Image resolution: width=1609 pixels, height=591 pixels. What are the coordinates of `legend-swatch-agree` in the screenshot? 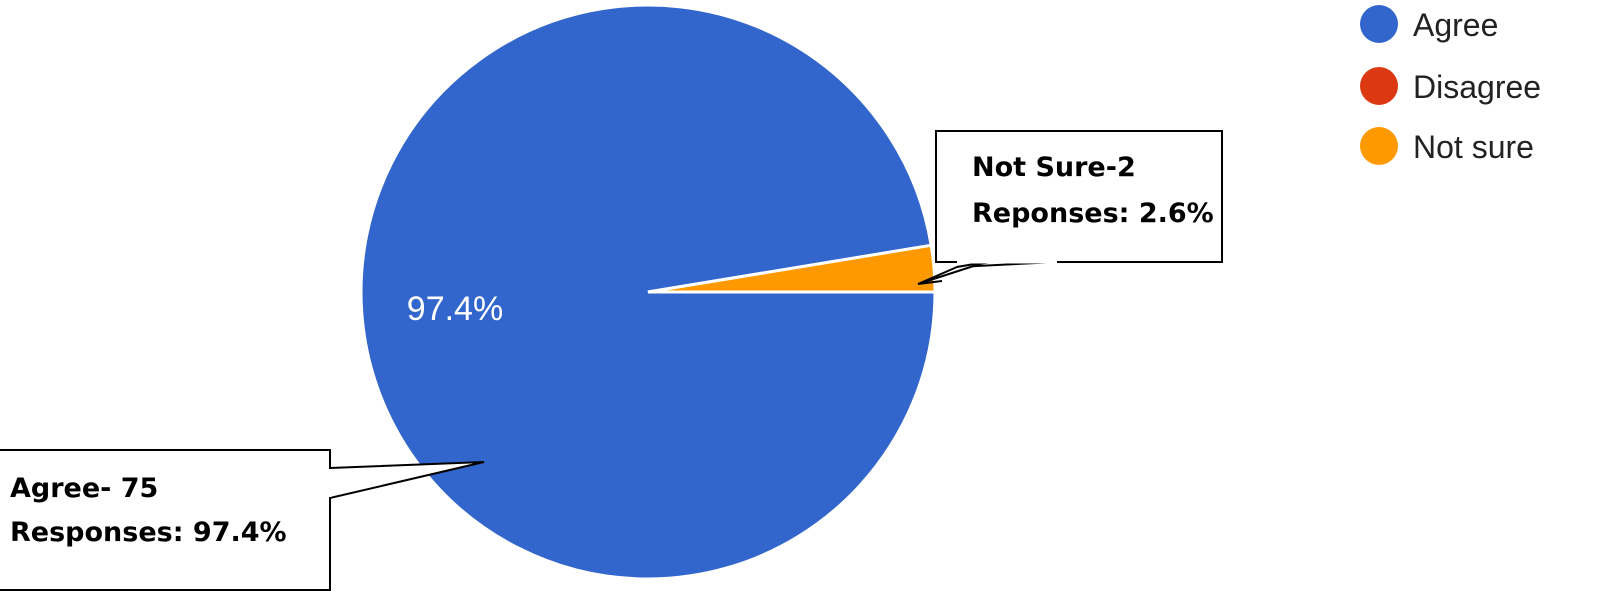 It's located at (1379, 24).